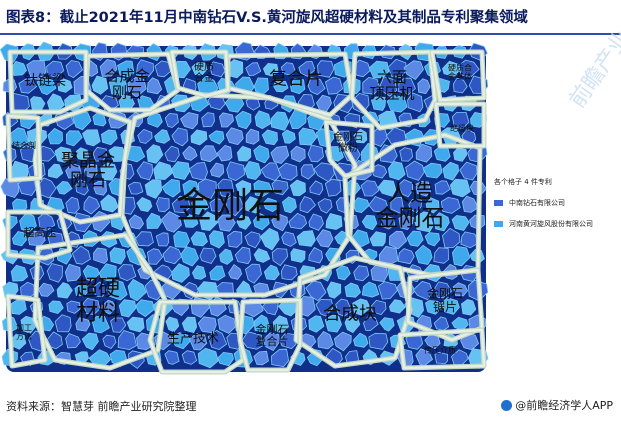 Image resolution: width=621 pixels, height=426 pixels. I want to click on region-label: 人造金刚石, so click(410, 205).